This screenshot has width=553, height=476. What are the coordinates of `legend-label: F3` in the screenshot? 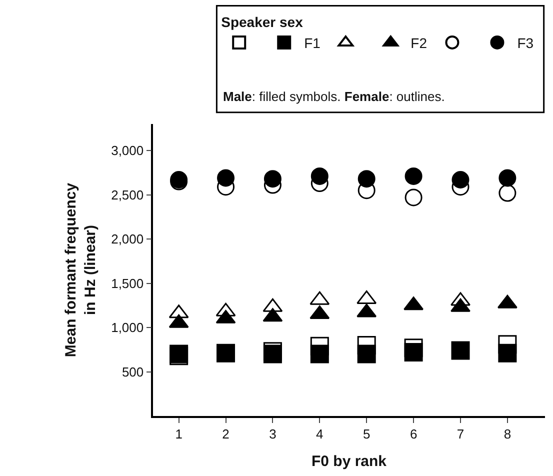 It's located at (525, 42).